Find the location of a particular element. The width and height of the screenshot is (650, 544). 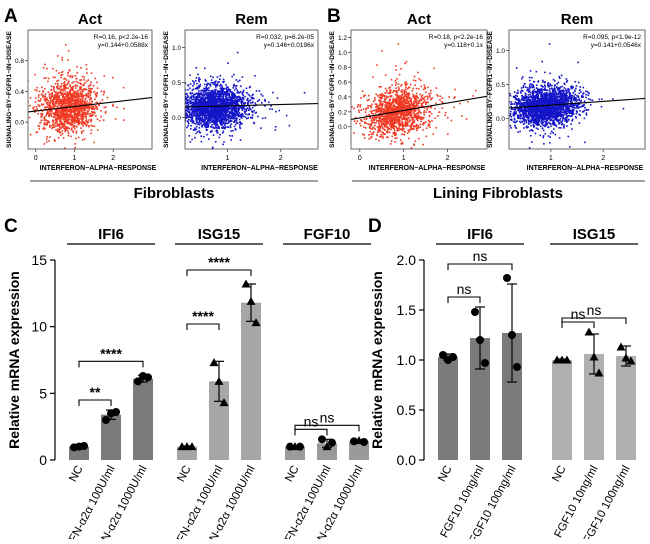

y-tick-label: 1.0 is located at coordinates (176, 48).